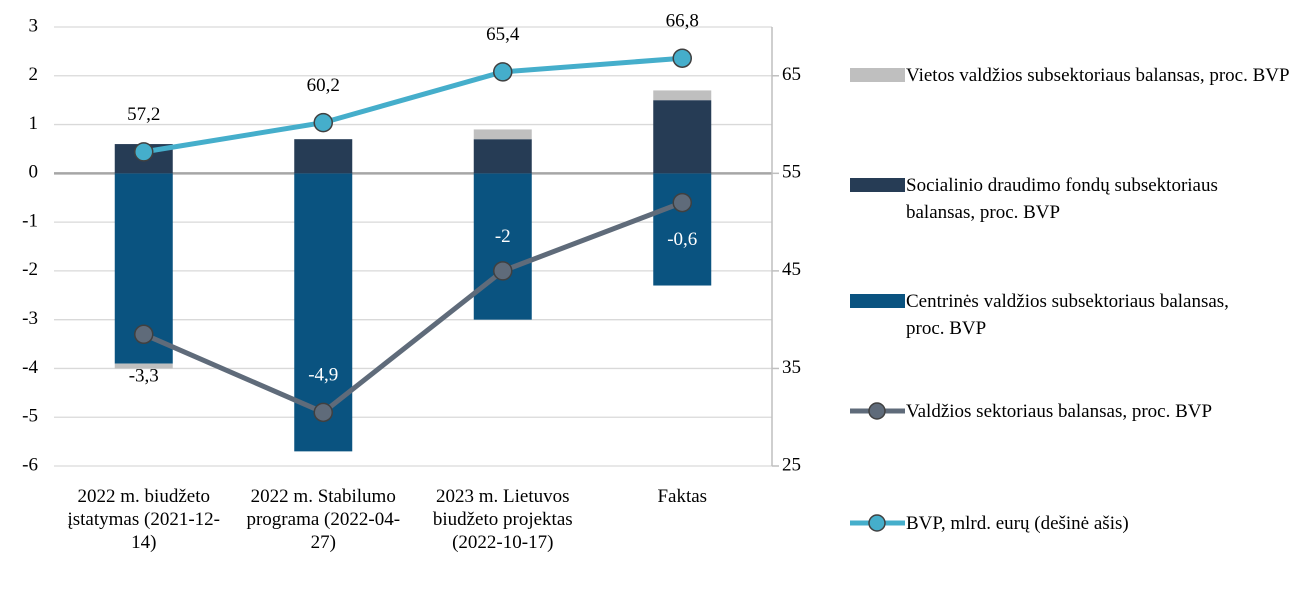  I want to click on data-label: -3,3, so click(144, 376).